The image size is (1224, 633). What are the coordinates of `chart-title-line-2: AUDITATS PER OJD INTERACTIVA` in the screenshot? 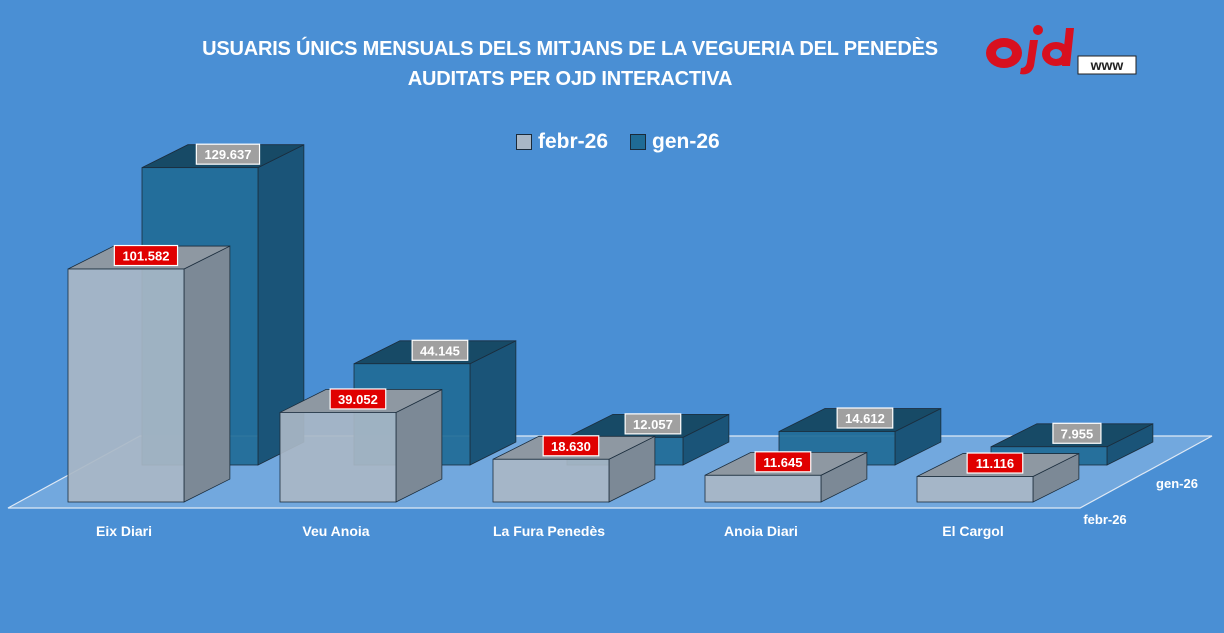 It's located at (570, 79).